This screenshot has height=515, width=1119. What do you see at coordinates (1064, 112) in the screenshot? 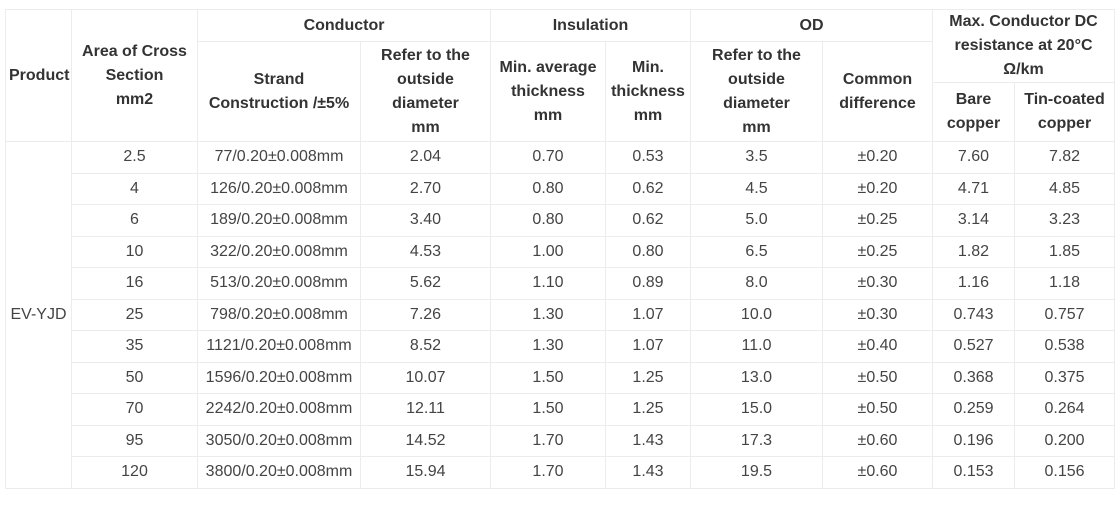
I see `tin-coated-copper-header: Tin-coated copper` at bounding box center [1064, 112].